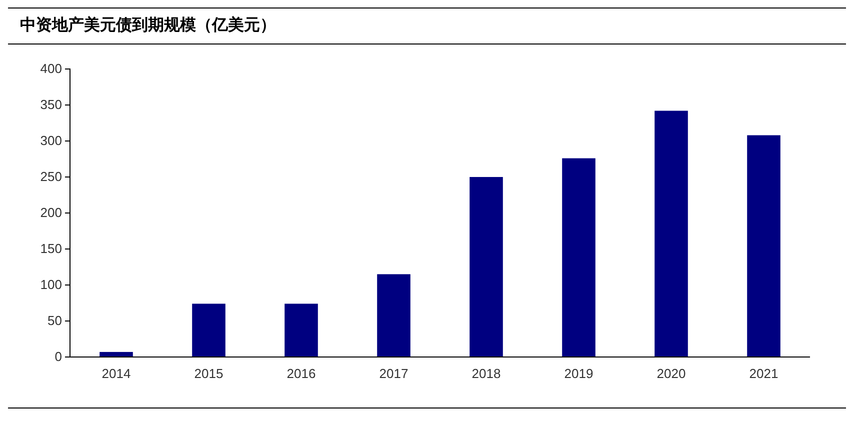 This screenshot has width=854, height=436. What do you see at coordinates (393, 374) in the screenshot?
I see `x-tick-label: 2017` at bounding box center [393, 374].